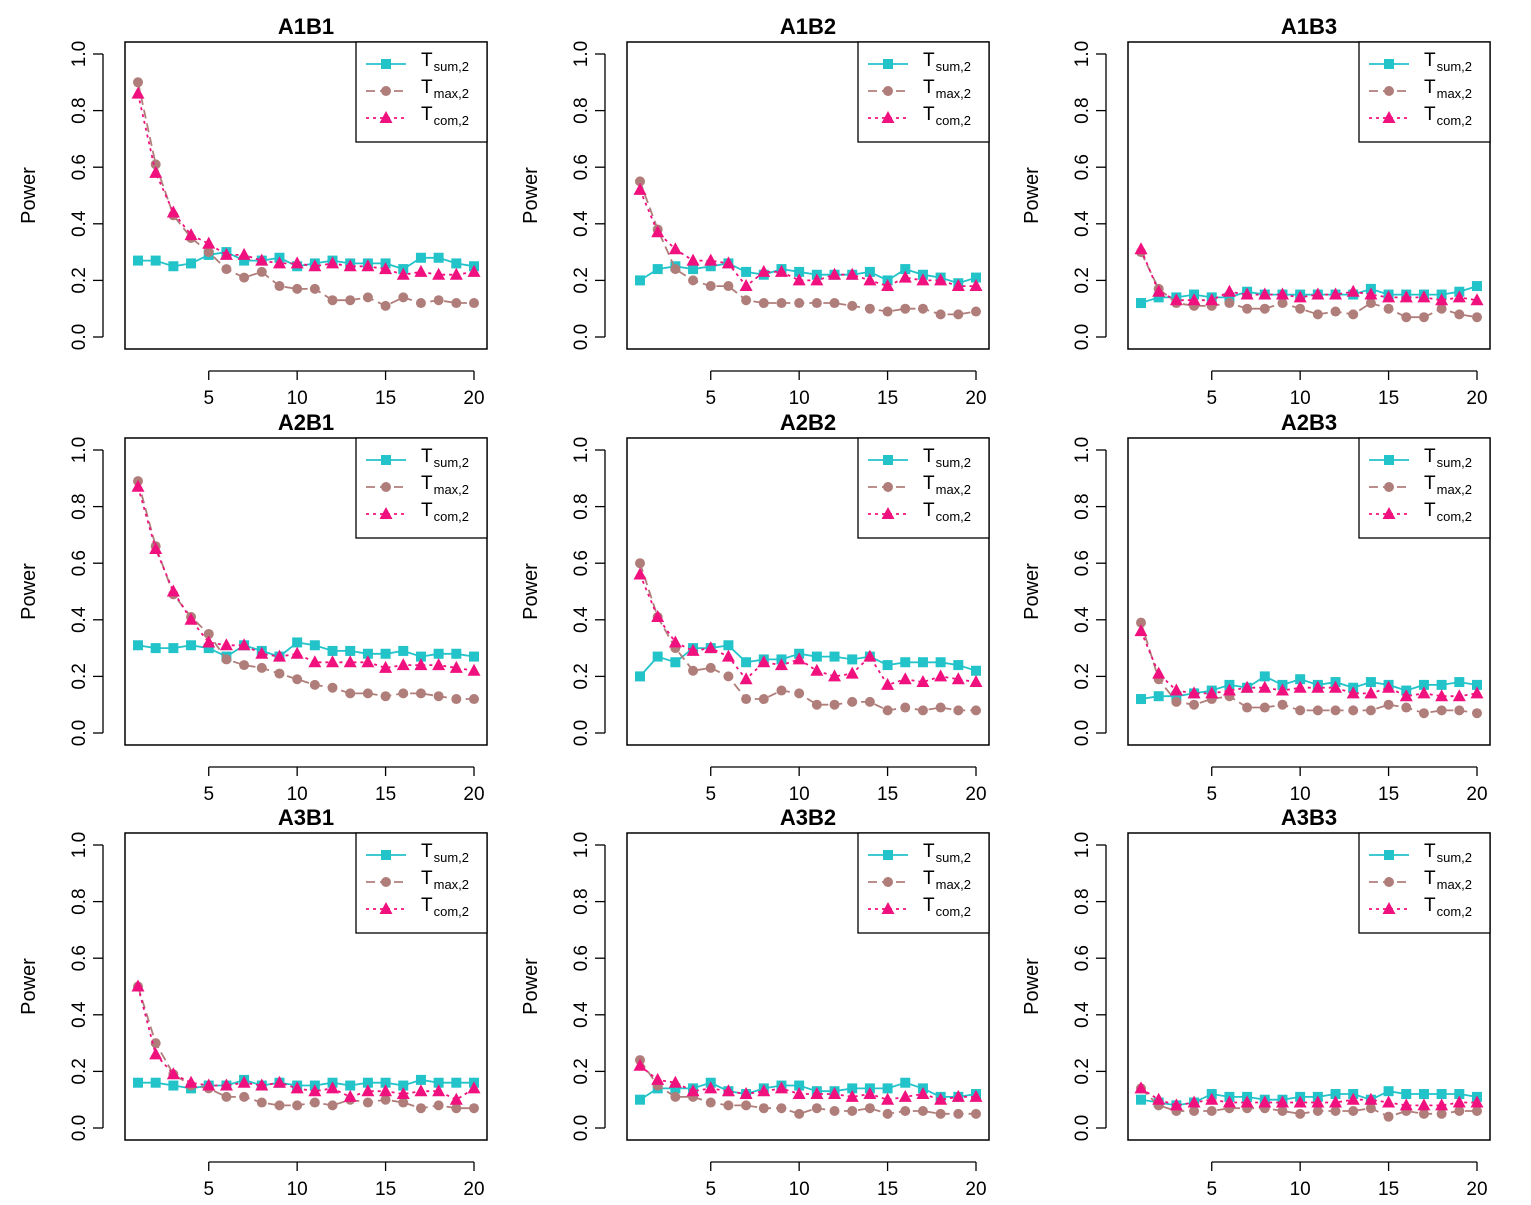 The height and width of the screenshot is (1205, 1531). I want to click on legend-subscript: com,2, so click(451, 120).